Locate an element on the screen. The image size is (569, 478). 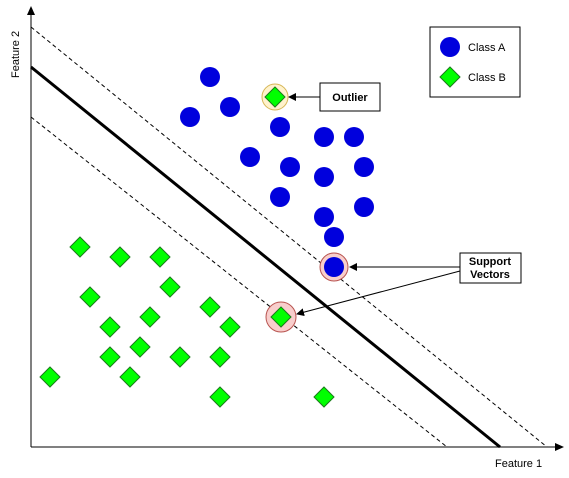
class-a-support-vector is located at coordinates (334, 267).